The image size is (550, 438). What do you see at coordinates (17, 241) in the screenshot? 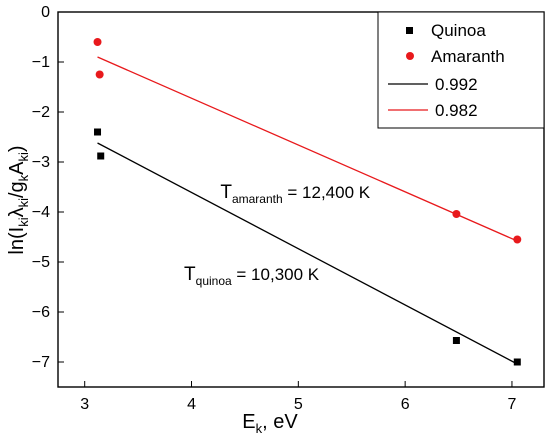
I see `y-axis-title-part: ln(I` at bounding box center [17, 241].